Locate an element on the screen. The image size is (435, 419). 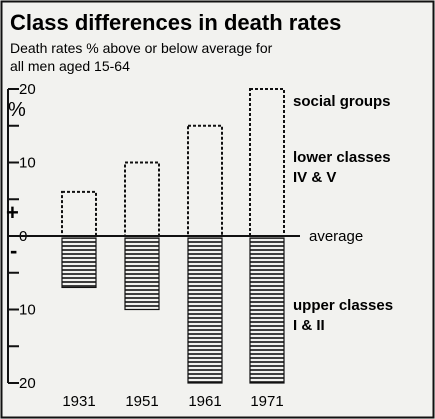
bar-upper-classes-1971 is located at coordinates (267, 310).